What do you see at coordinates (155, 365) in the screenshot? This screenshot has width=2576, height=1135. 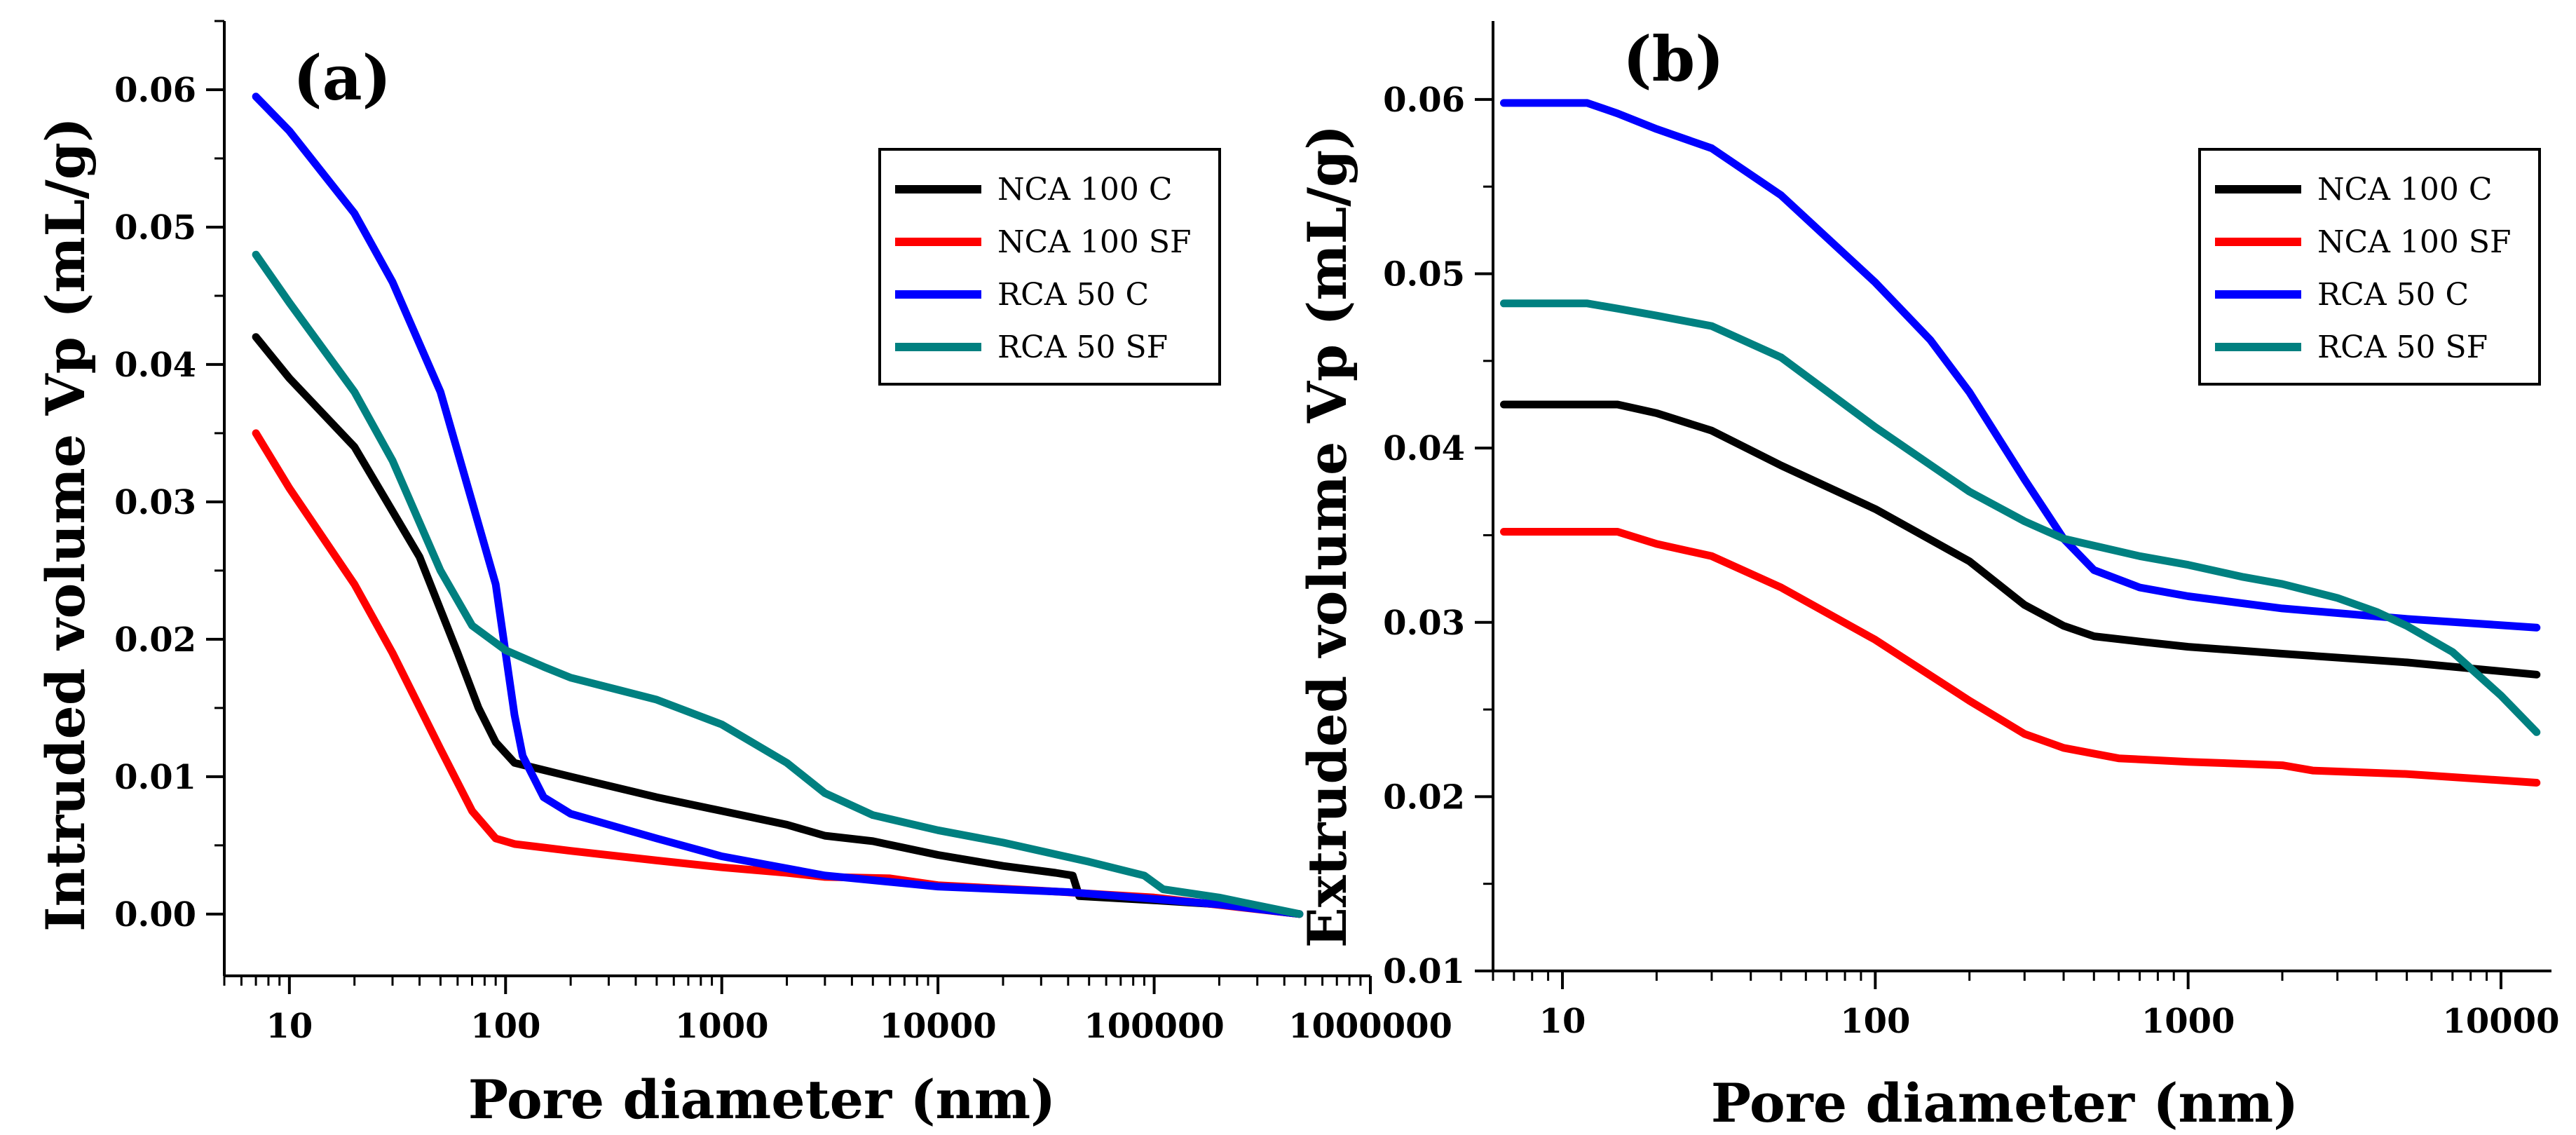 I see `panel-a-y-tick-label: 0.04` at bounding box center [155, 365].